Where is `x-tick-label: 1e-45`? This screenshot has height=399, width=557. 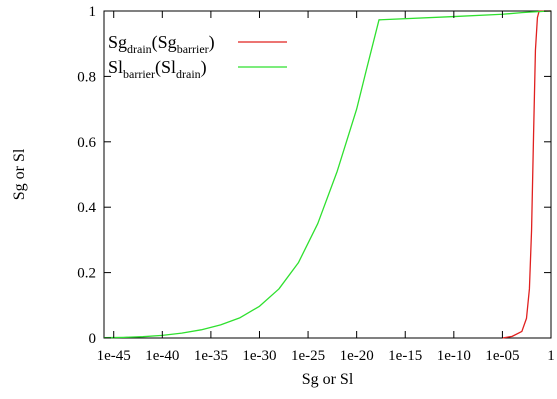 x-tick-label: 1e-45 is located at coordinates (114, 356).